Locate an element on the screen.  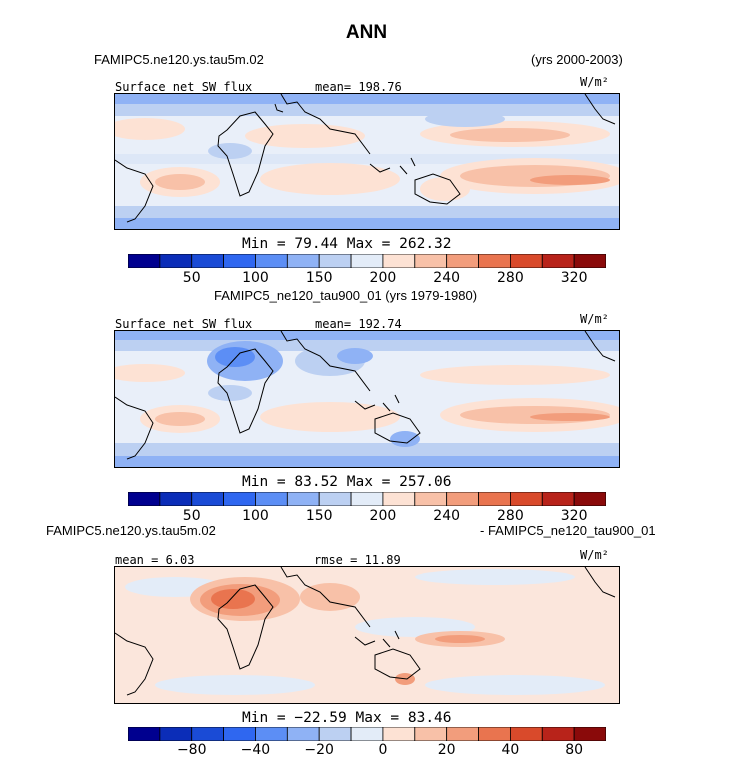
panel1-map-field is located at coordinates (367, 161).